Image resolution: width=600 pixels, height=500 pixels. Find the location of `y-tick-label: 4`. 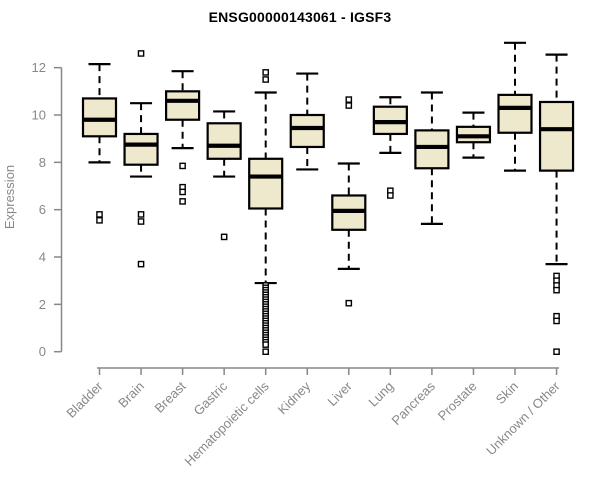

y-tick-label: 4 is located at coordinates (42, 257).